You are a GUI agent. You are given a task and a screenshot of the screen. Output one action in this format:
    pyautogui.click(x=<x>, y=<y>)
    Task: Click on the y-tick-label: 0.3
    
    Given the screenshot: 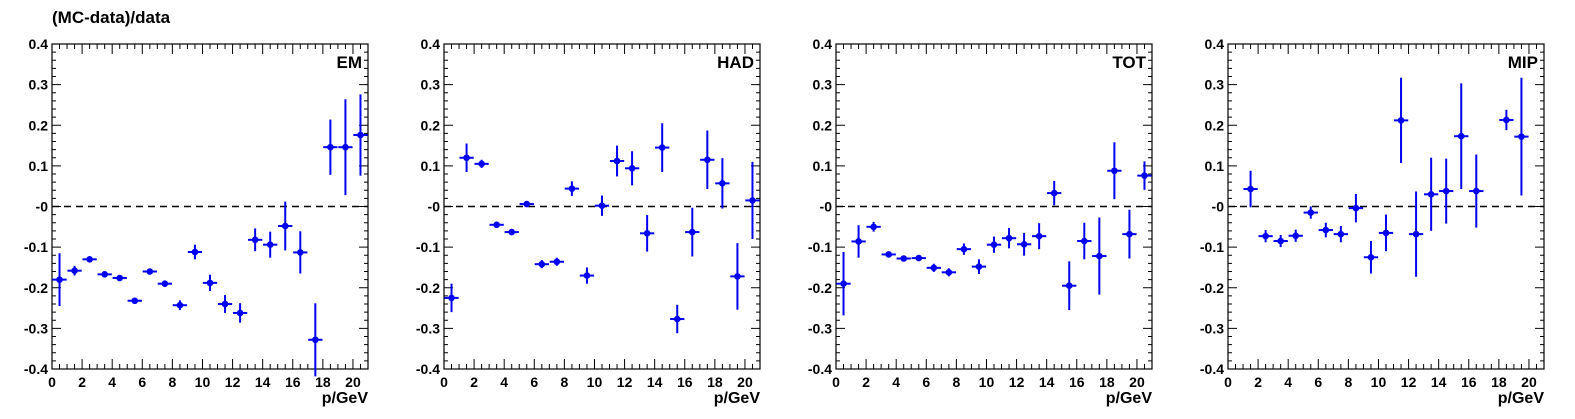 What is the action you would take?
    pyautogui.click(x=39, y=85)
    